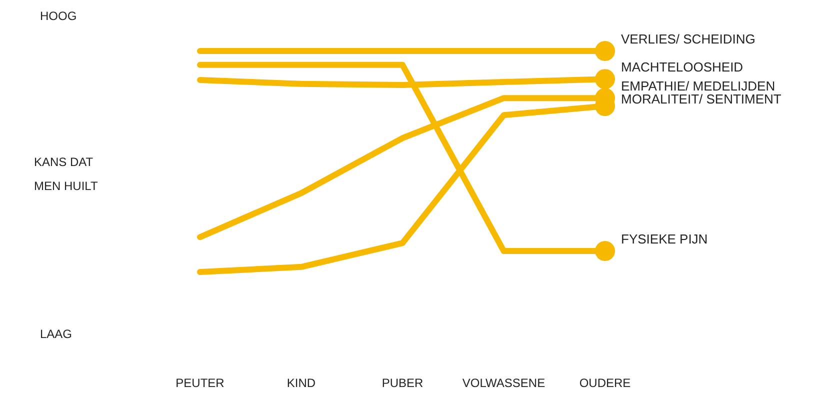  What do you see at coordinates (701, 99) in the screenshot?
I see `series-label: MORALITEIT/ SENTIMENT` at bounding box center [701, 99].